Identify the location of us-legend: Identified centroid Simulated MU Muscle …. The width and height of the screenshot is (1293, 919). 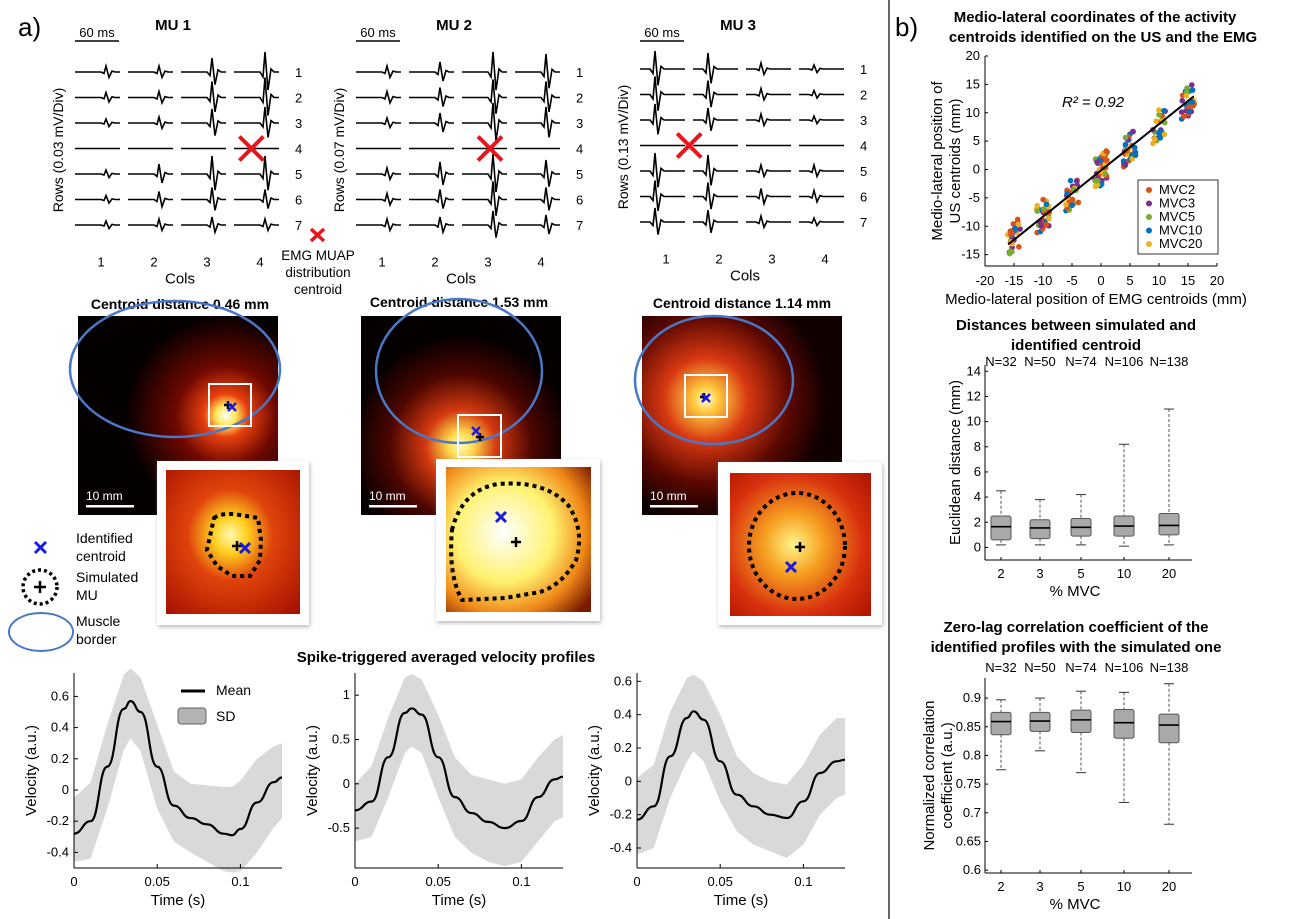
(73, 590).